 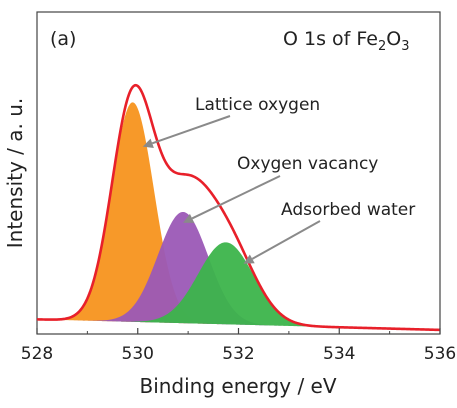 I want to click on x-axis-title: Binding energy / eV, so click(x=237, y=386).